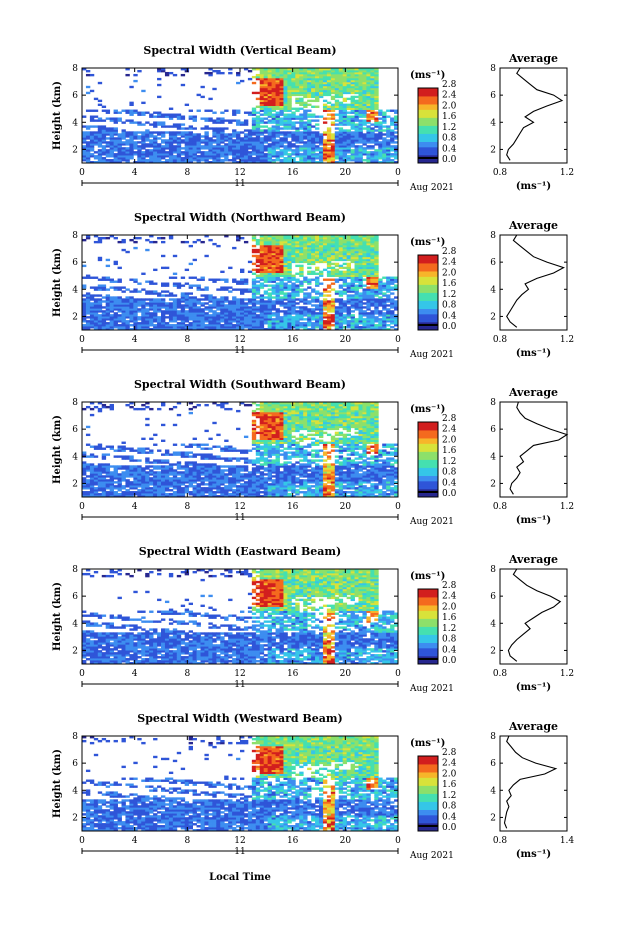 This screenshot has height=929, width=618. I want to click on colorbar-tick-label: 0.8, so click(449, 306).